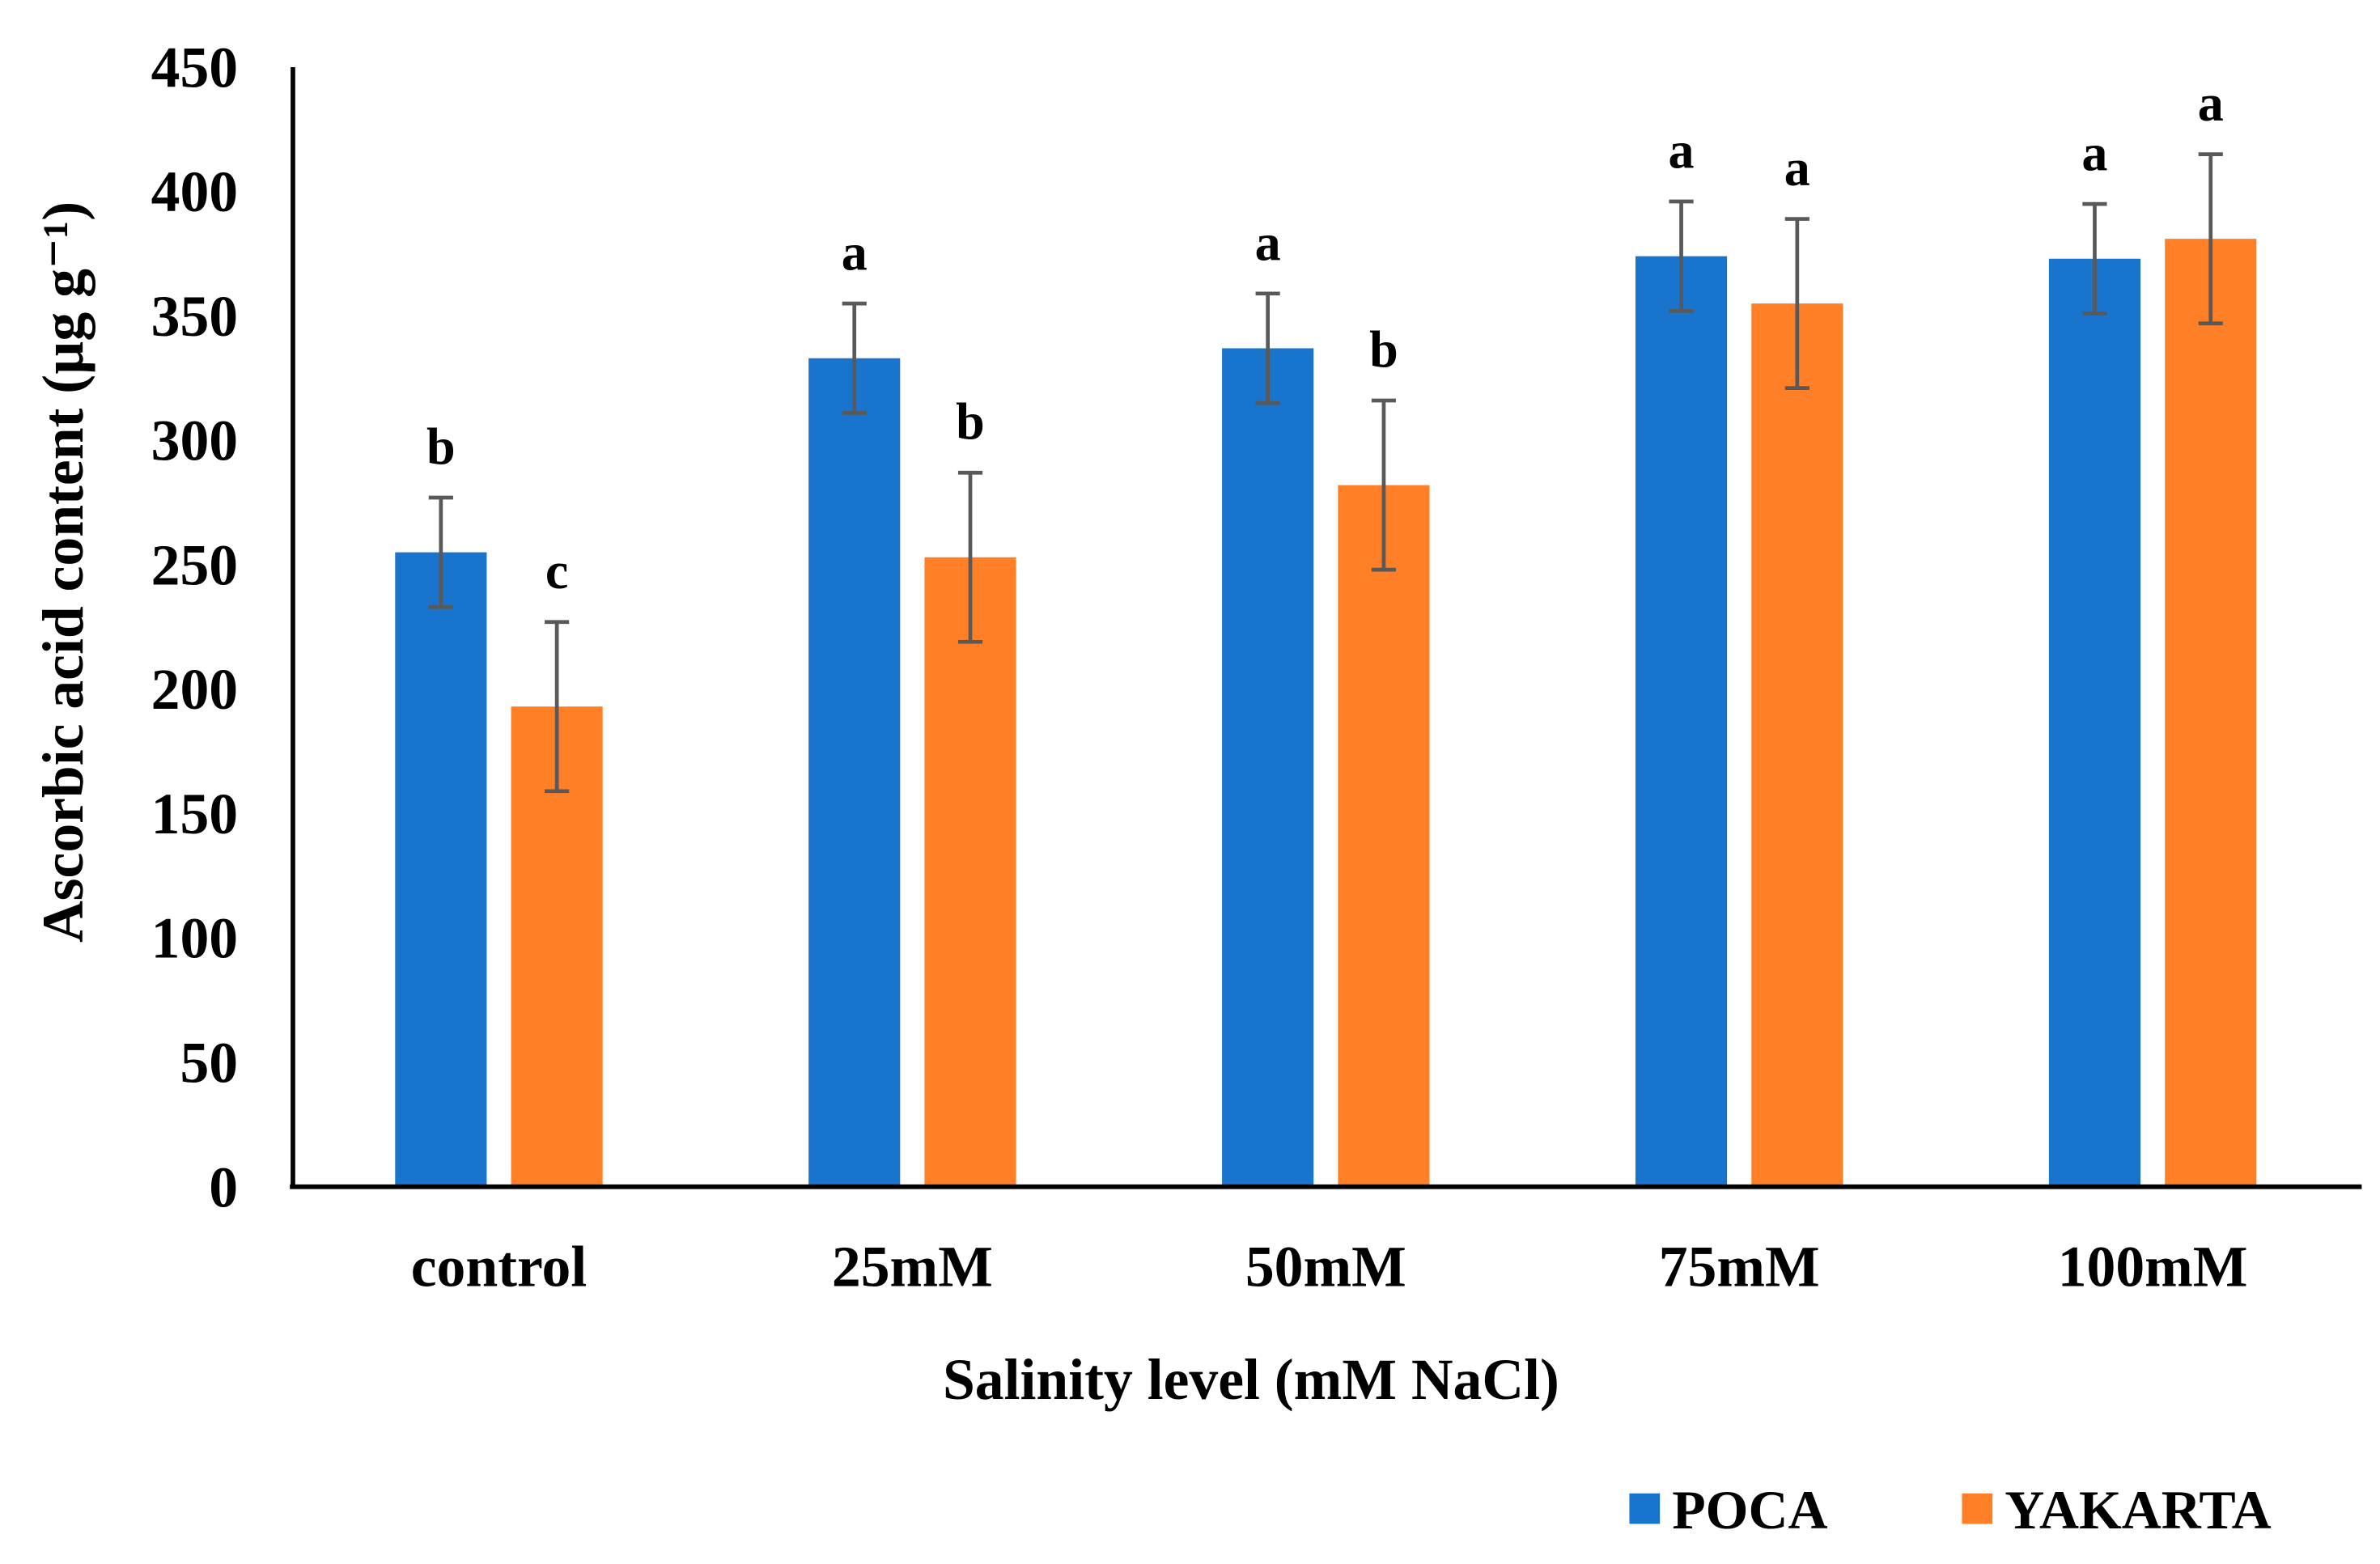 Image resolution: width=2380 pixels, height=1564 pixels. Describe the element at coordinates (1740, 1267) in the screenshot. I see `x-tick-label: 75mM` at that location.